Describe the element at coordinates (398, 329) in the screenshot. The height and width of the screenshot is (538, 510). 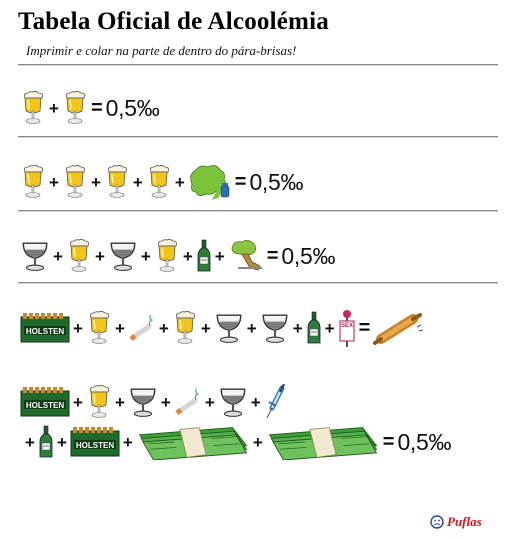
I see `rolling-pin-icon` at that location.